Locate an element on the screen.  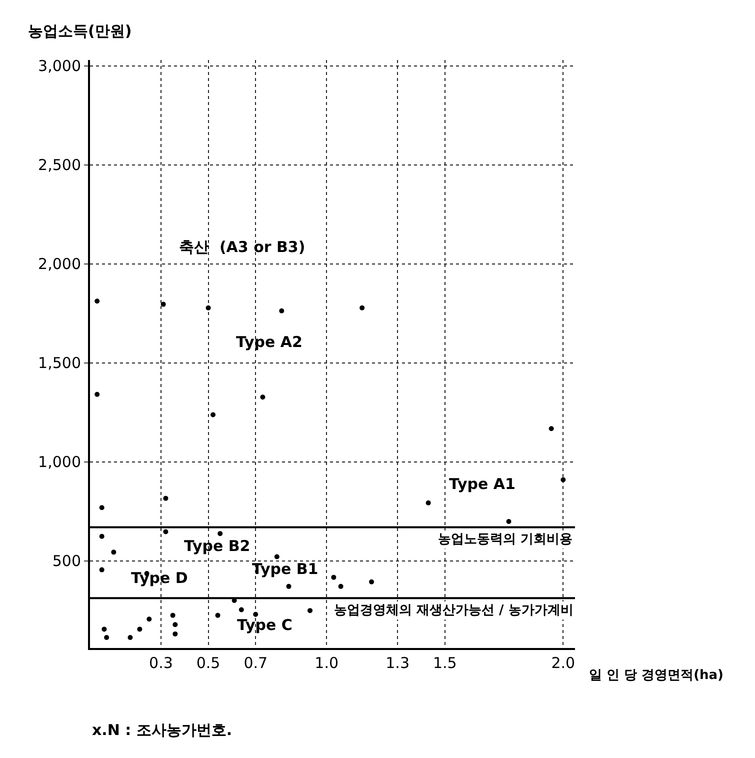
ref-line-label: 농업경영체의 재생산가능선 / 농가가계비 is located at coordinates (454, 610).